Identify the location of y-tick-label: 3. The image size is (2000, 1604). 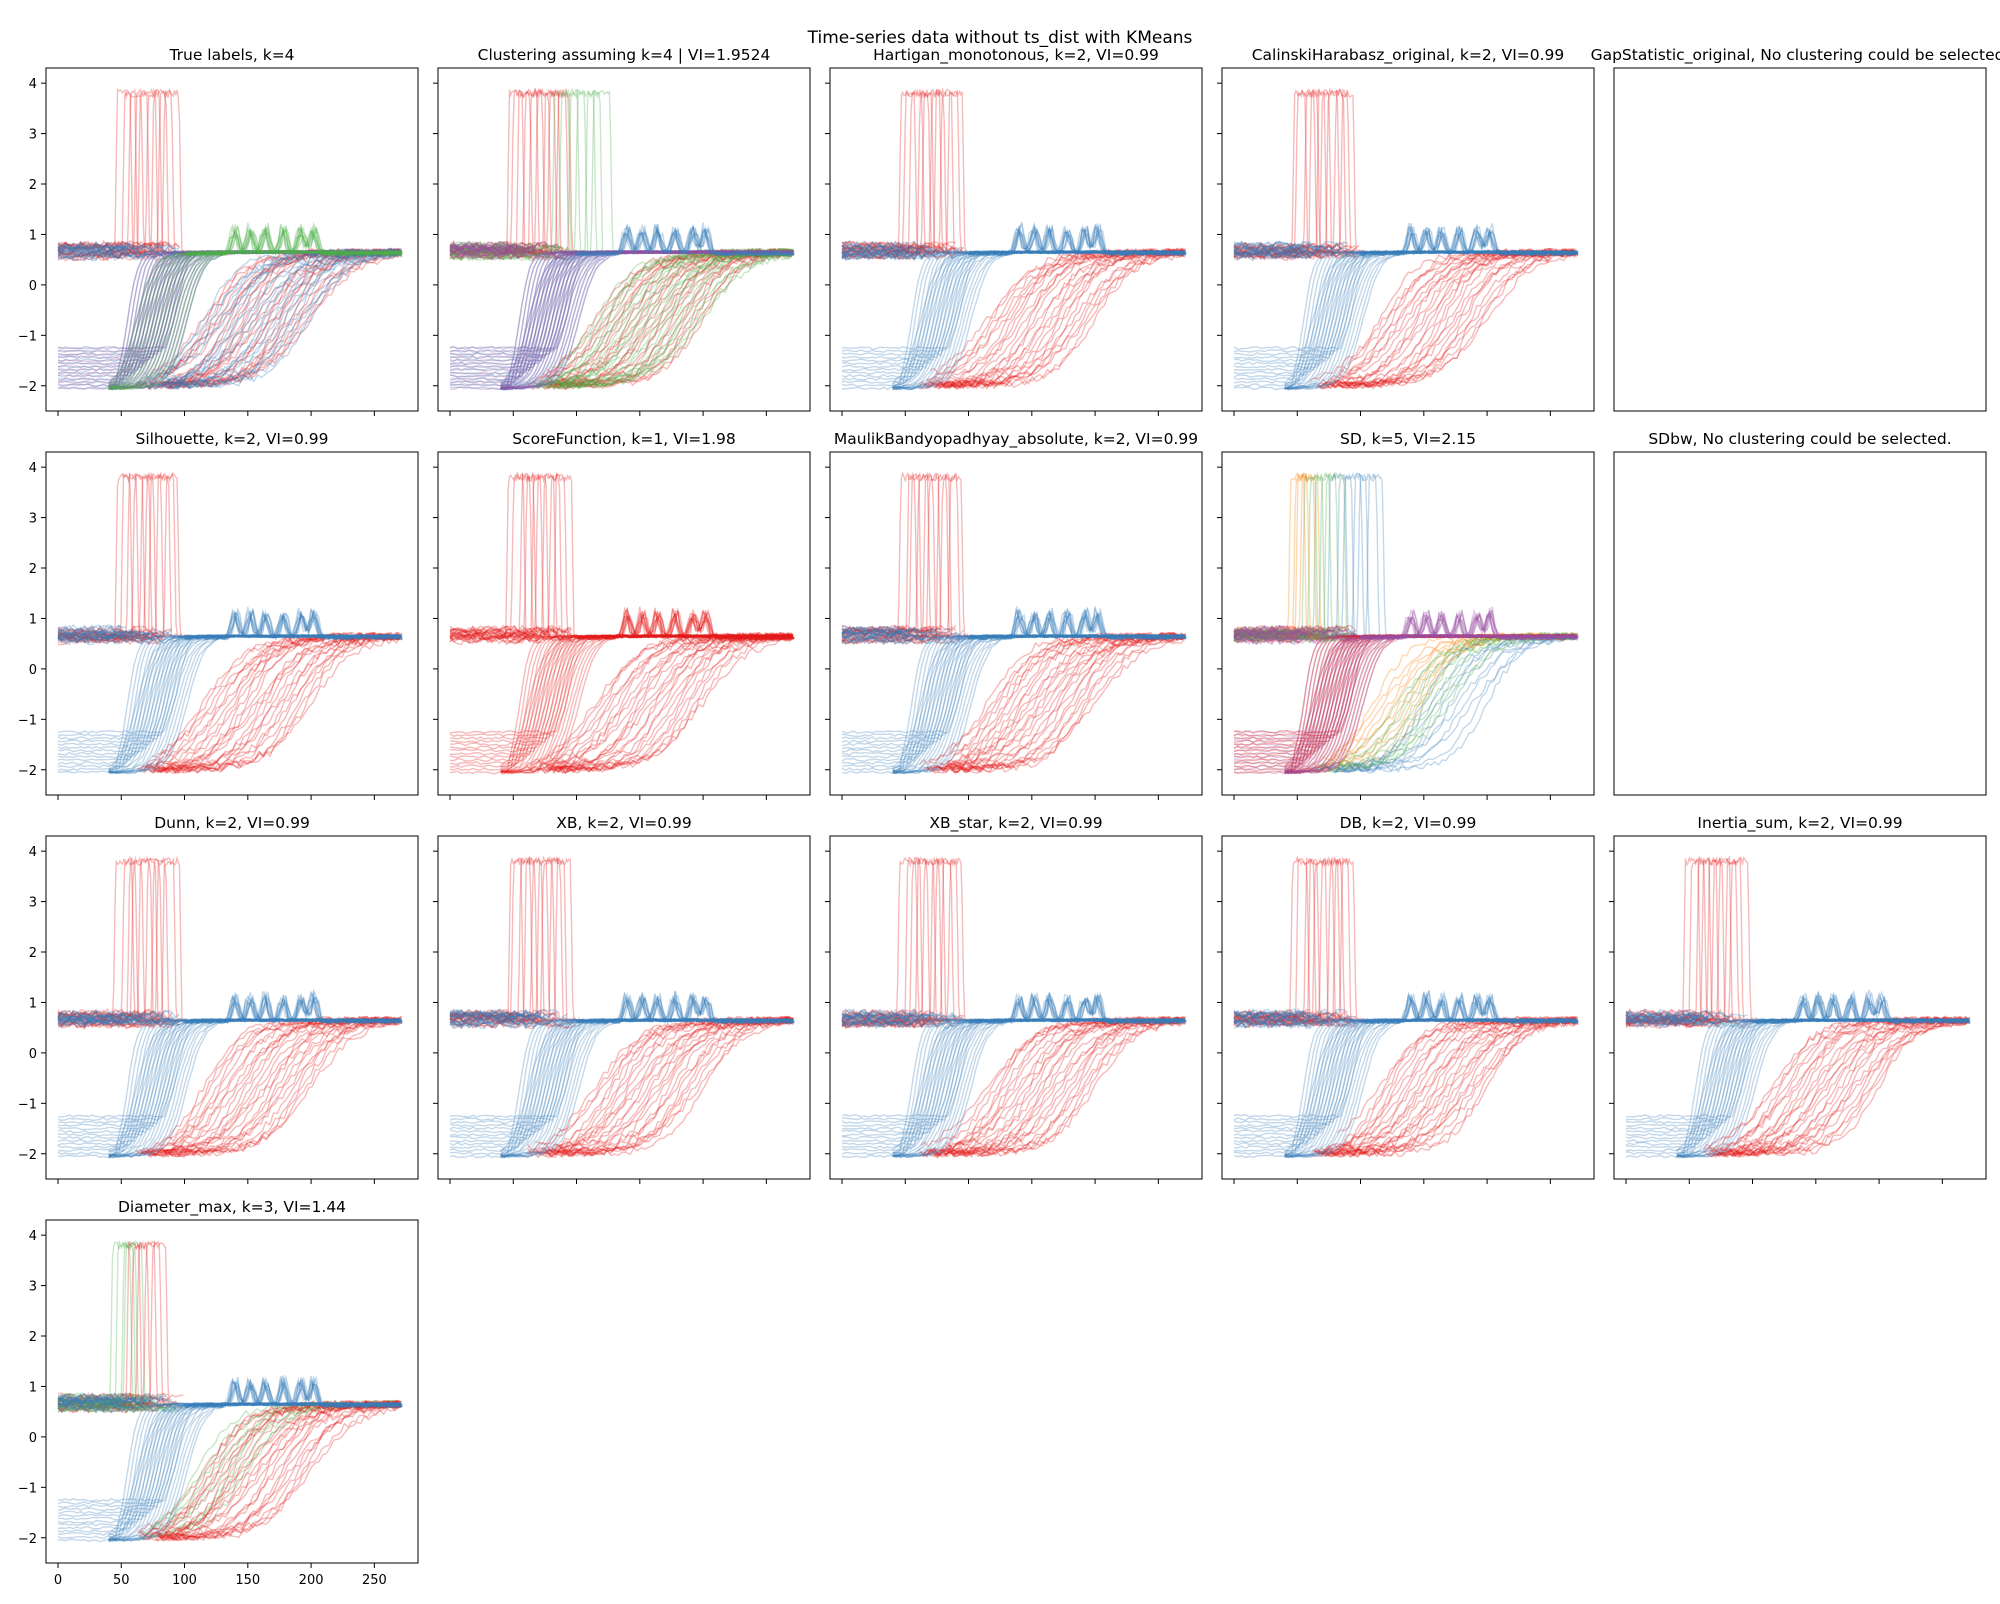
(33, 1287).